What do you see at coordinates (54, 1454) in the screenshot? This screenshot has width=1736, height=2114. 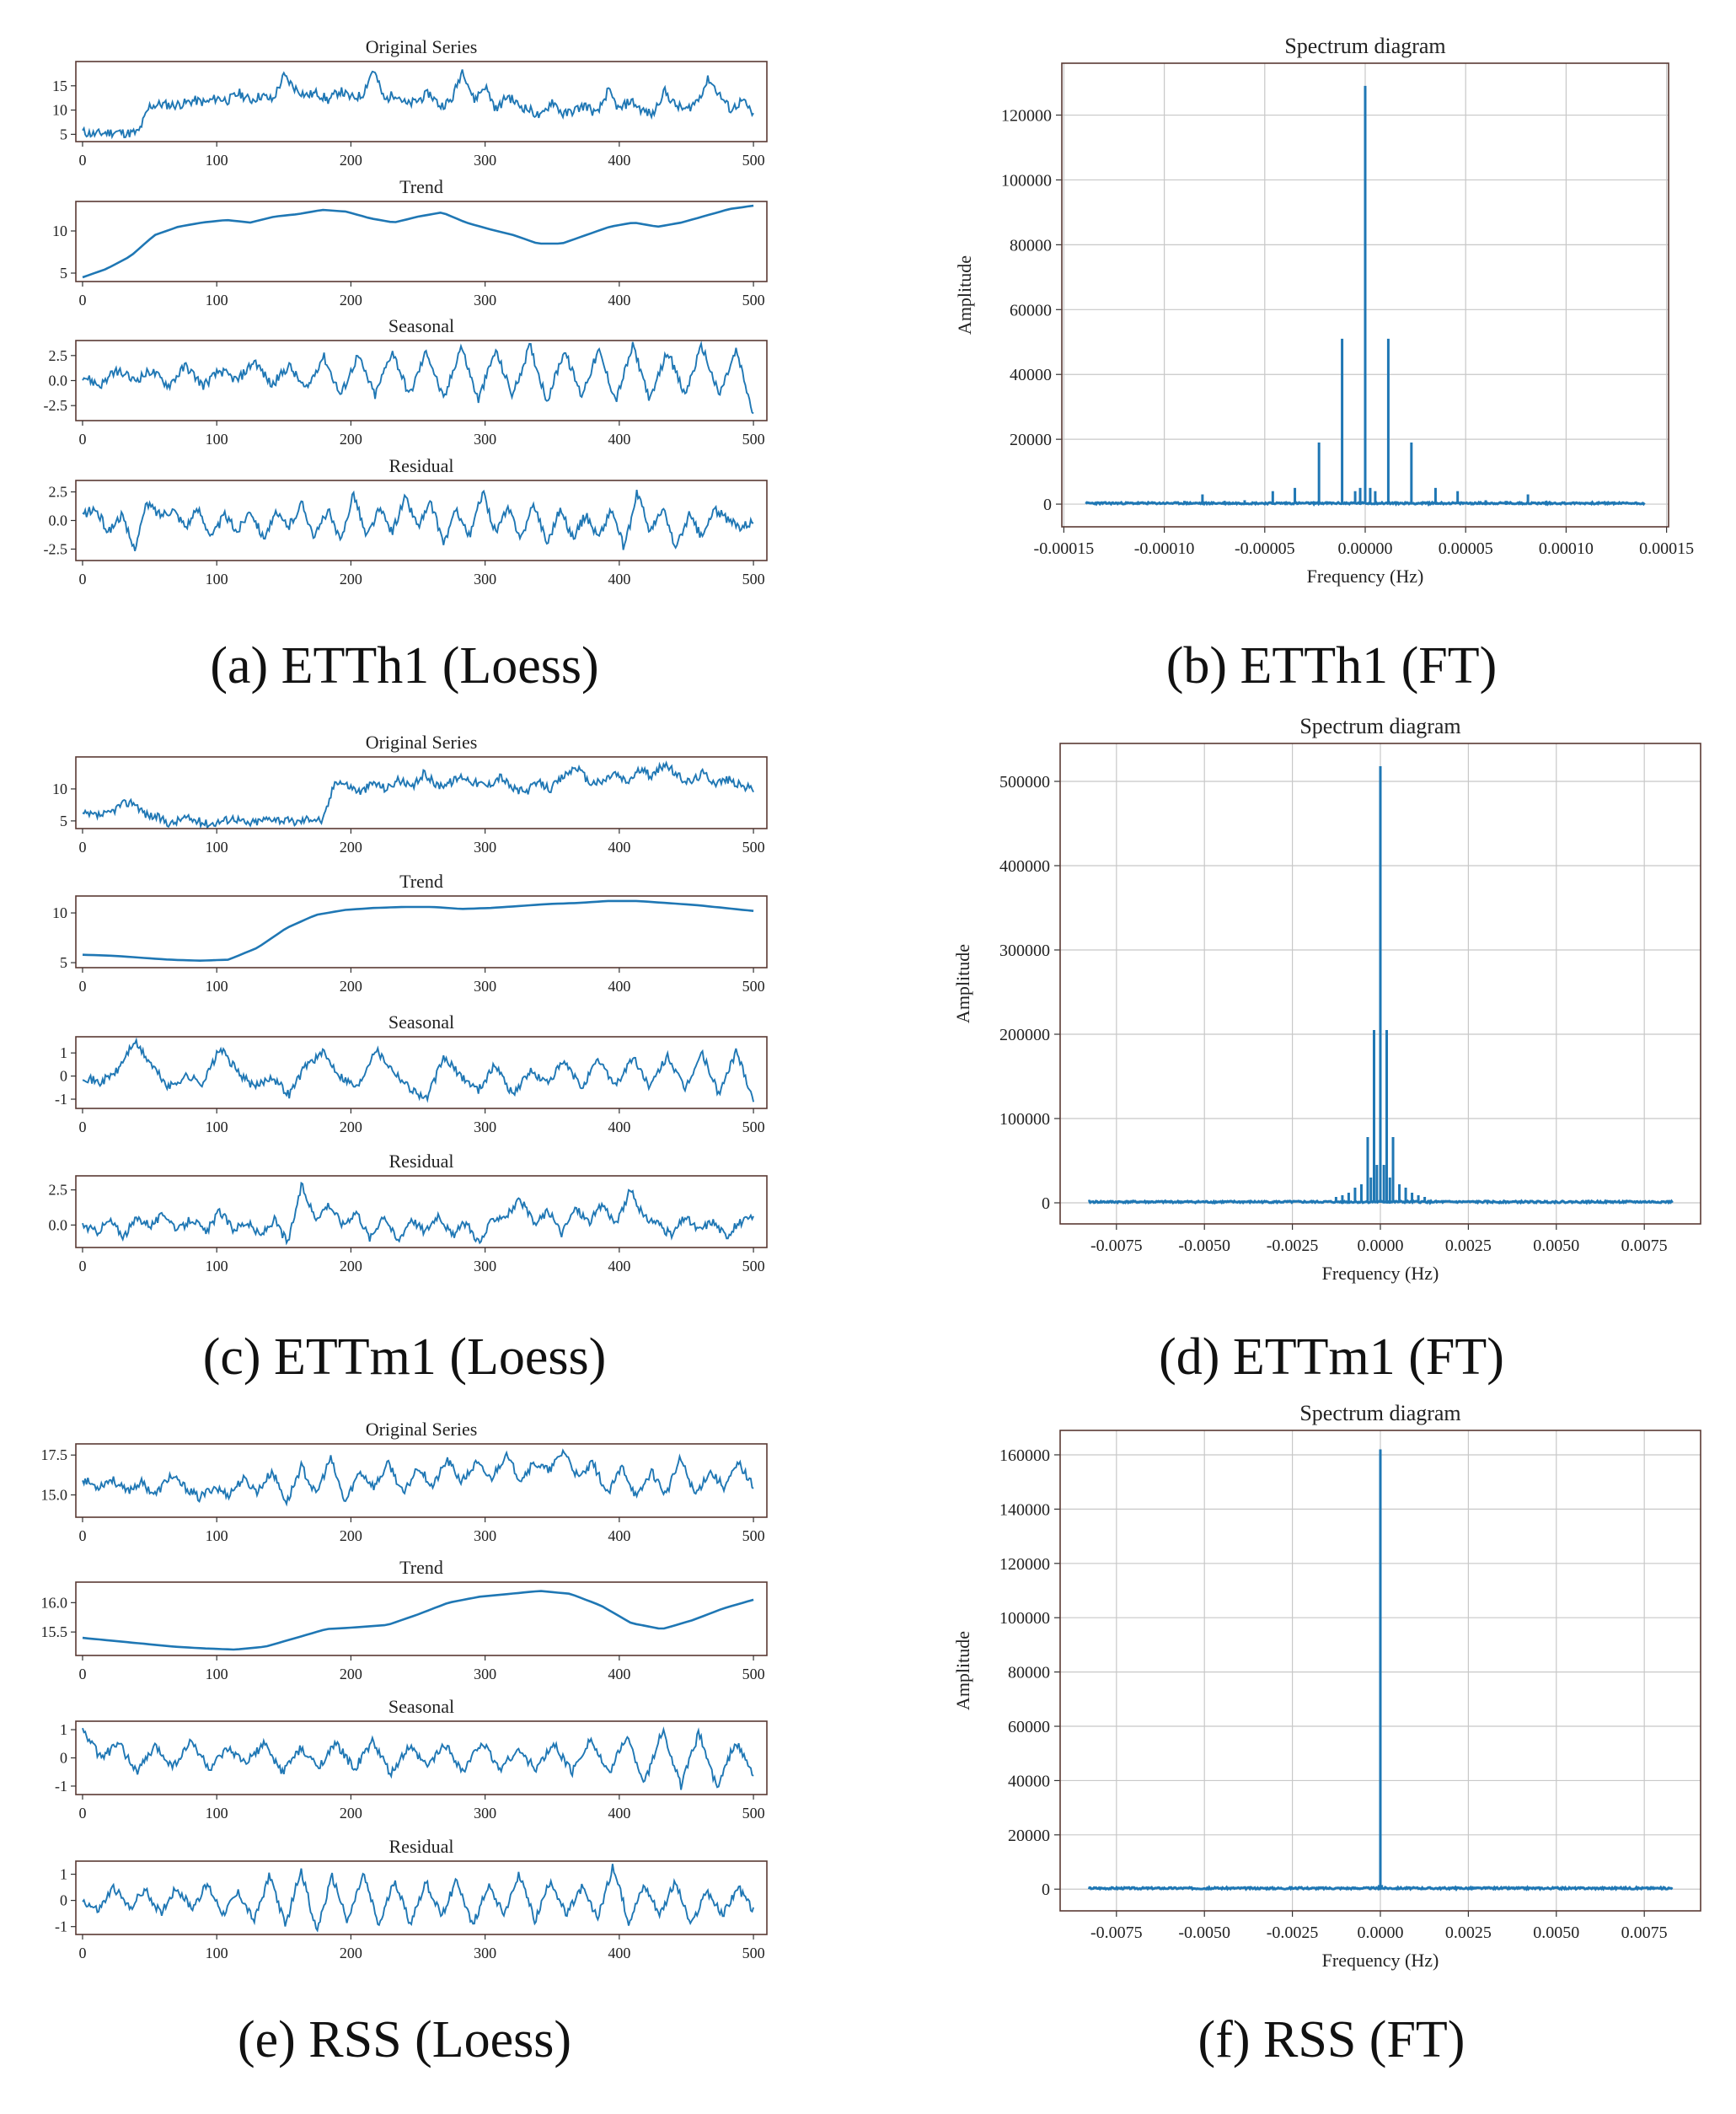 I see `y-tick-label: 17.5` at bounding box center [54, 1454].